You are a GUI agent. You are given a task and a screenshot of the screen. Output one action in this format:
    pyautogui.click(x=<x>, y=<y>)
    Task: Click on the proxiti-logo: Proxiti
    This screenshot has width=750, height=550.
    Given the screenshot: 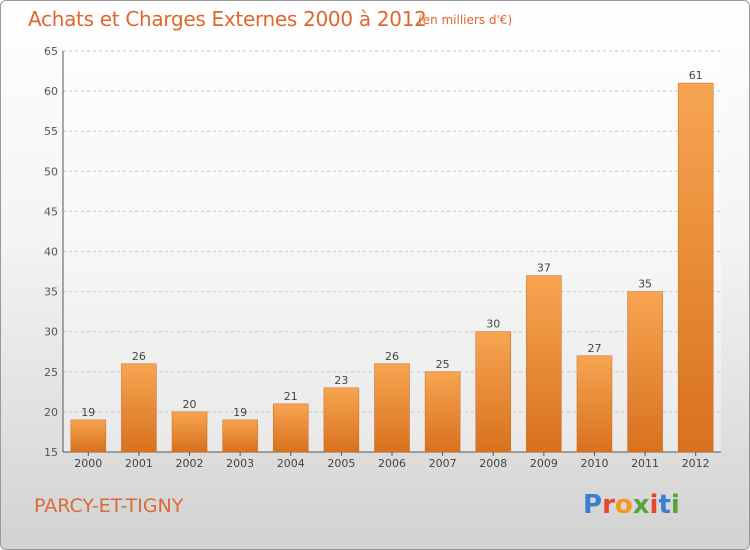 What is the action you would take?
    pyautogui.click(x=631, y=505)
    